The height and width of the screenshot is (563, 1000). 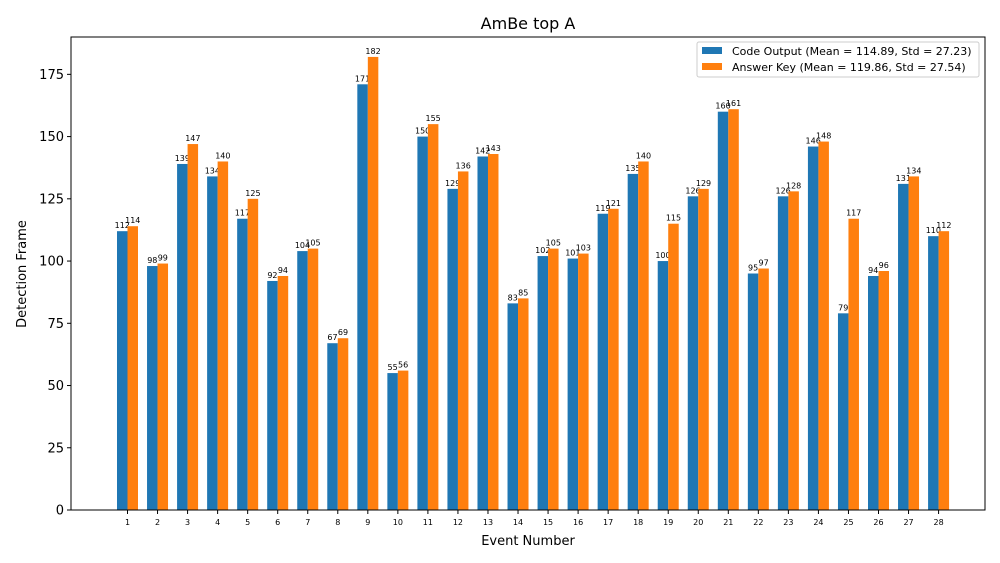 What do you see at coordinates (152, 260) in the screenshot?
I see `bar-value-label: 98` at bounding box center [152, 260].